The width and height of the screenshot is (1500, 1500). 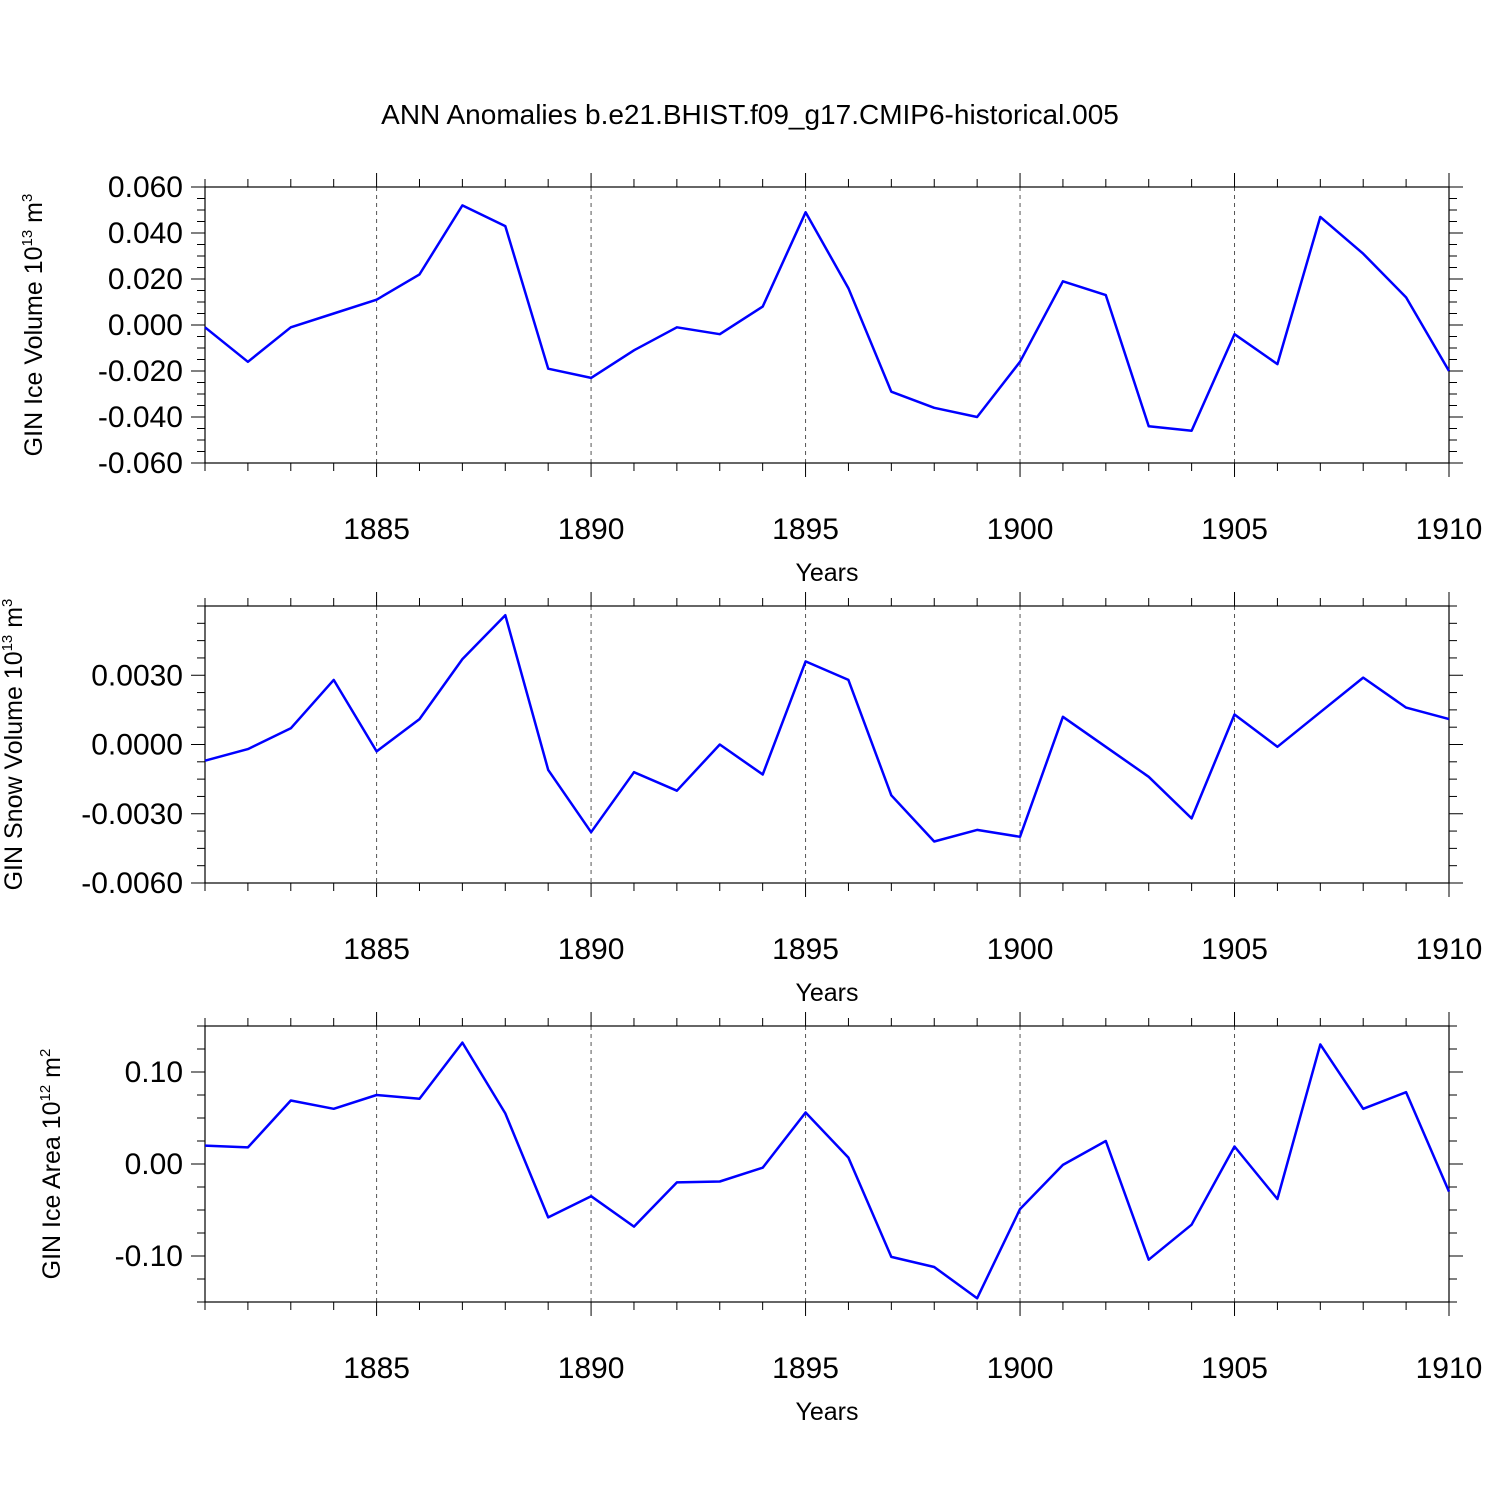 What do you see at coordinates (154, 1072) in the screenshot?
I see `y-tick-label: 0.10` at bounding box center [154, 1072].